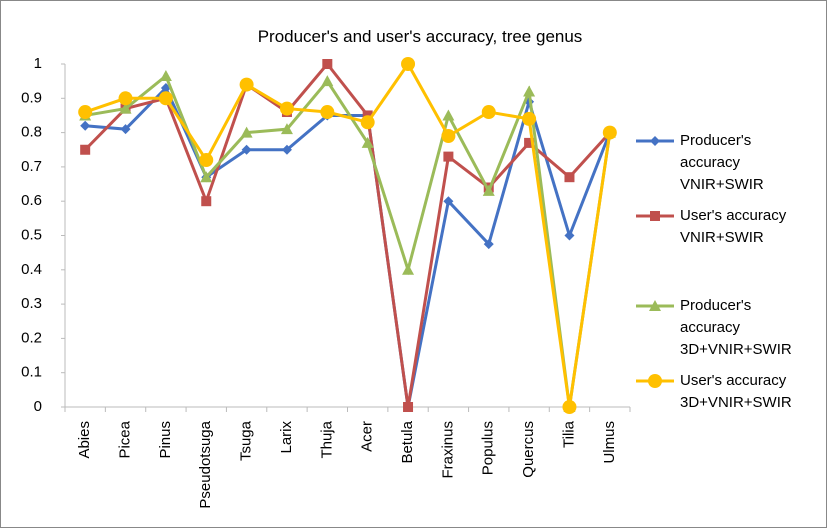  I want to click on x-tick-label: Tsuga, so click(246, 440).